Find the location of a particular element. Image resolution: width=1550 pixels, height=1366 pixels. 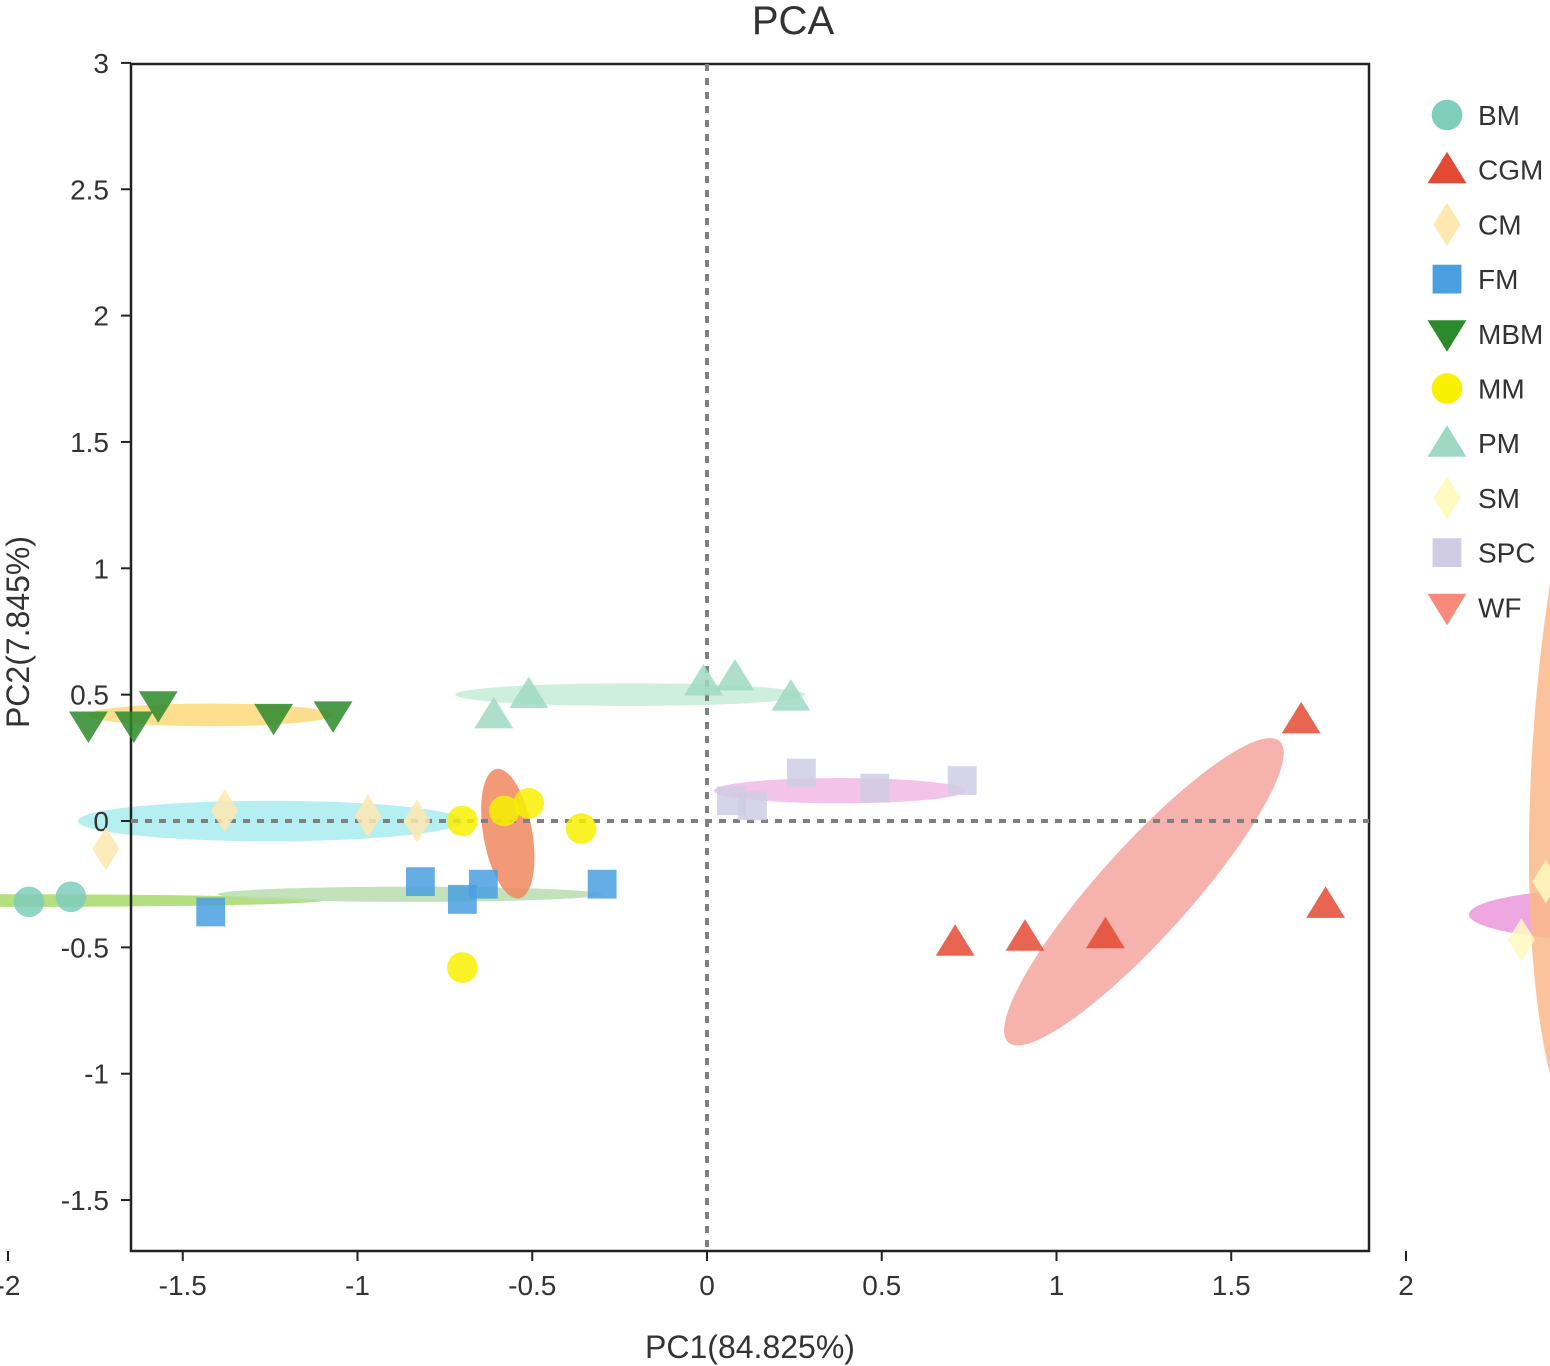

legend-item-sm: SM is located at coordinates (1476, 498).